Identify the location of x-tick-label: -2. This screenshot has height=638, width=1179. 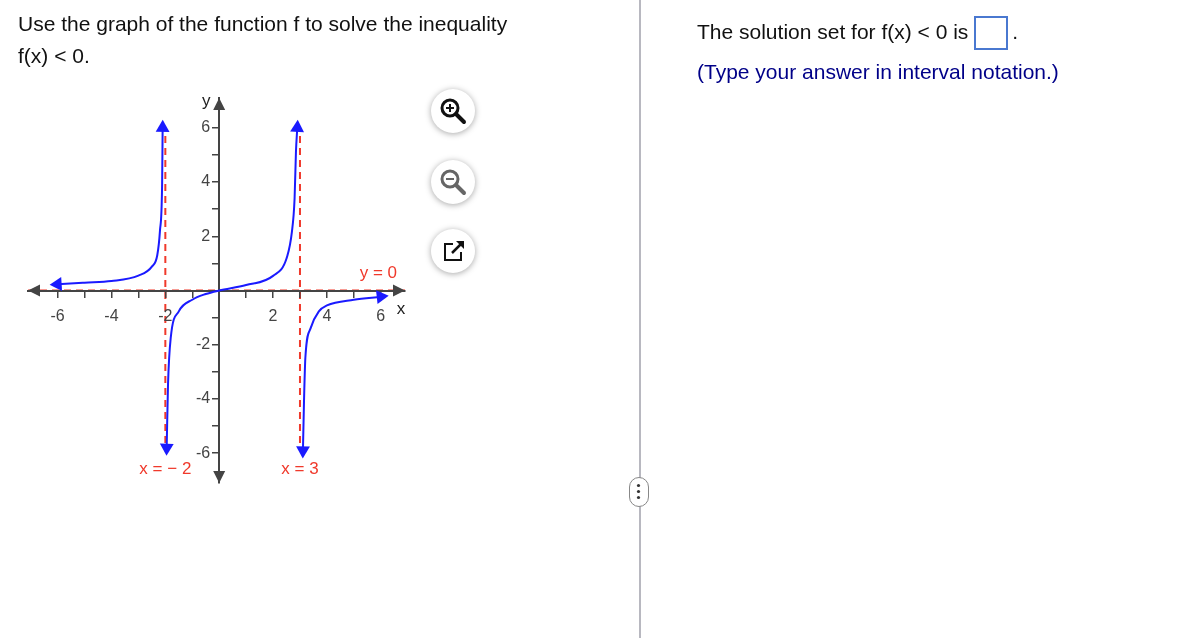
(165, 315).